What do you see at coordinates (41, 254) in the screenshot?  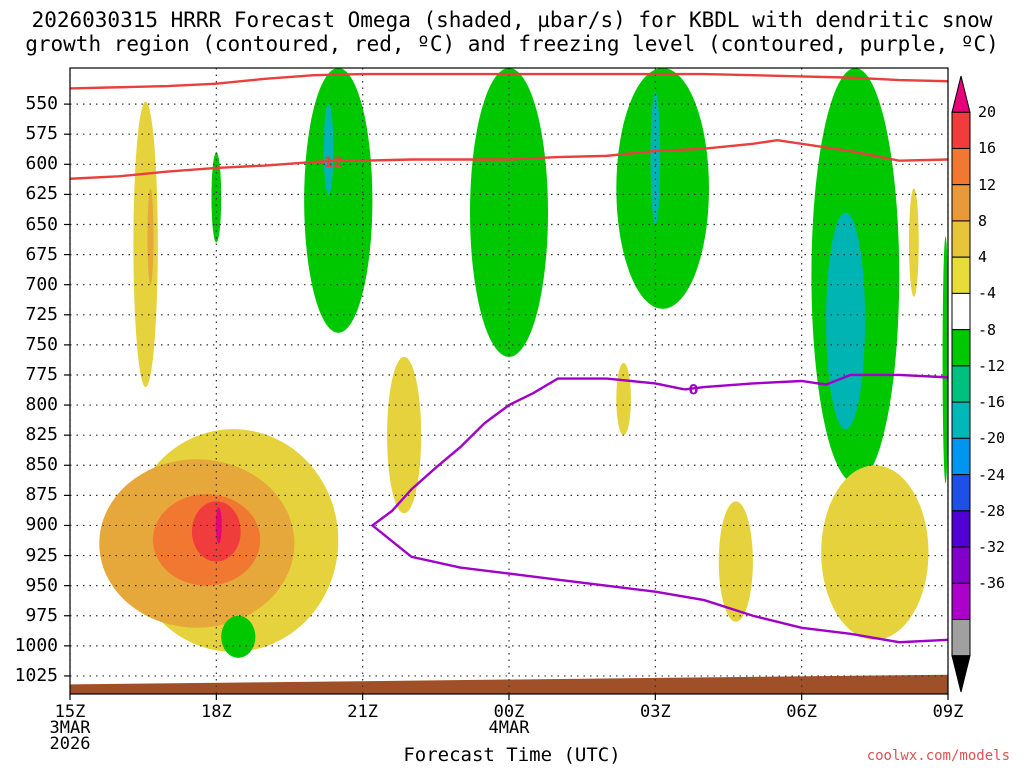 I see `ytick-label-675: 675` at bounding box center [41, 254].